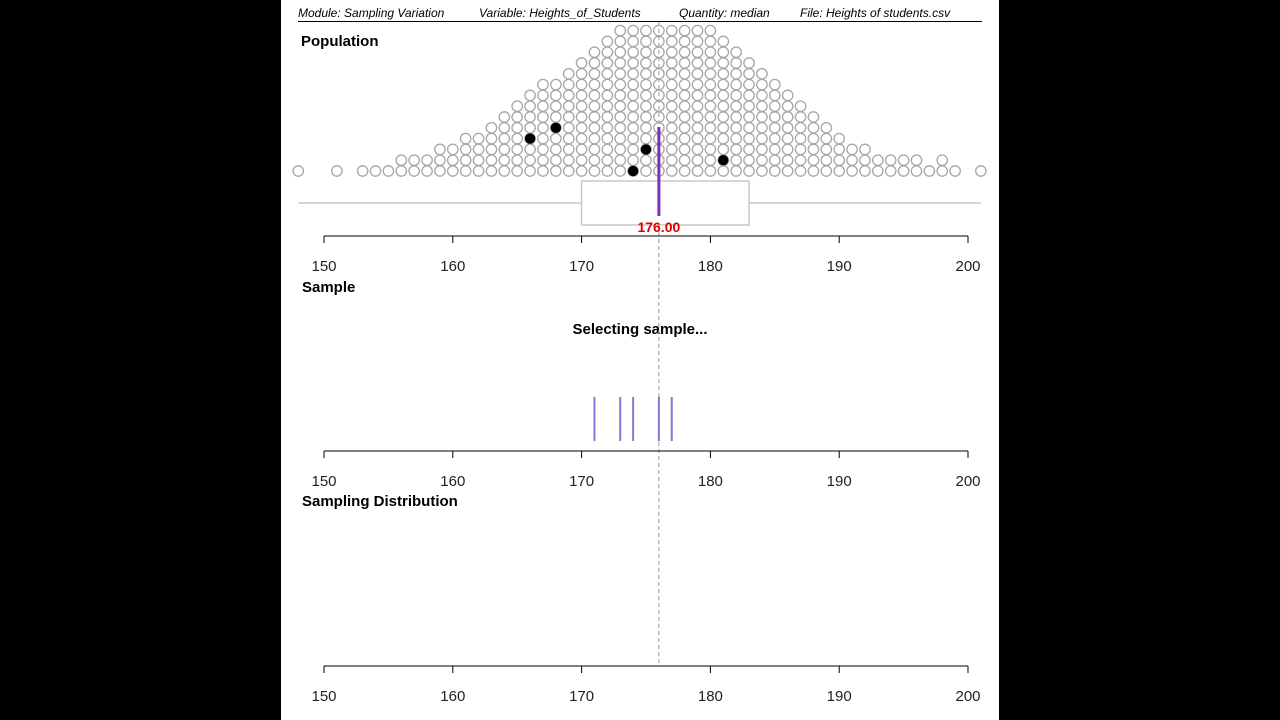 This screenshot has width=1280, height=720. Describe the element at coordinates (581, 266) in the screenshot. I see `population-axis-tick-label: 170` at that location.